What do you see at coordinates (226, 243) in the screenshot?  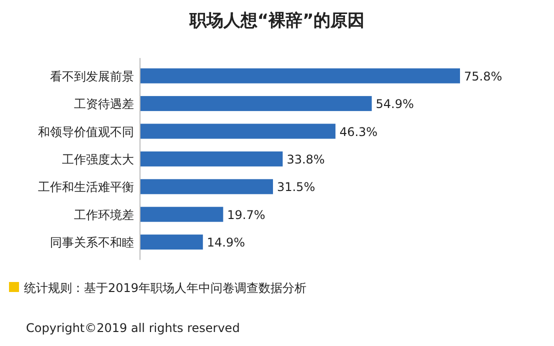 I see `data-label: 14.9%` at bounding box center [226, 243].